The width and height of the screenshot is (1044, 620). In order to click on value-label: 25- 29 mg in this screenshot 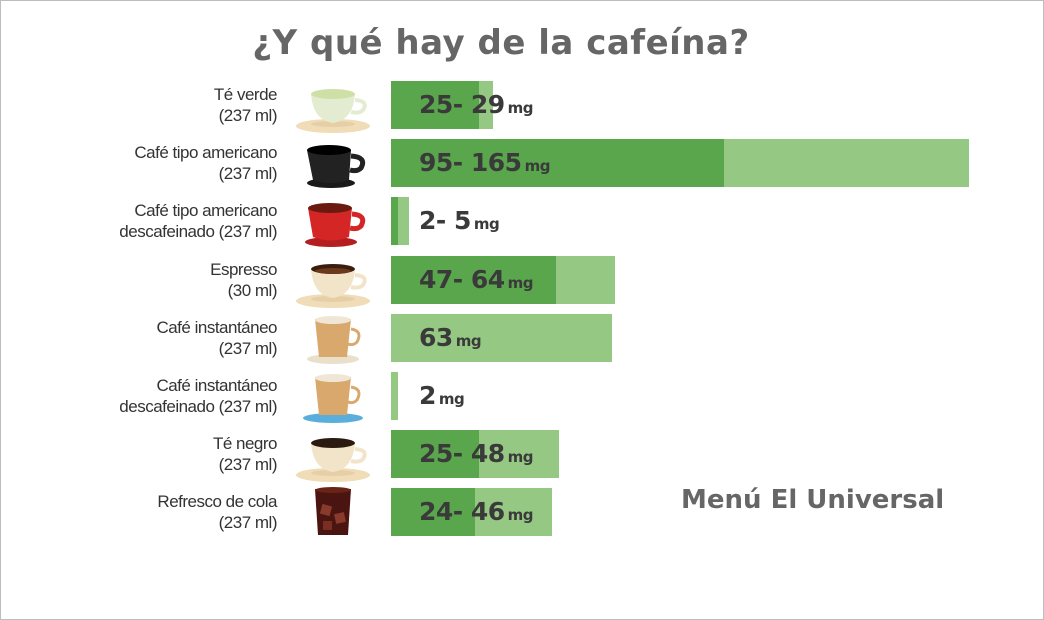, I will do `click(476, 104)`.